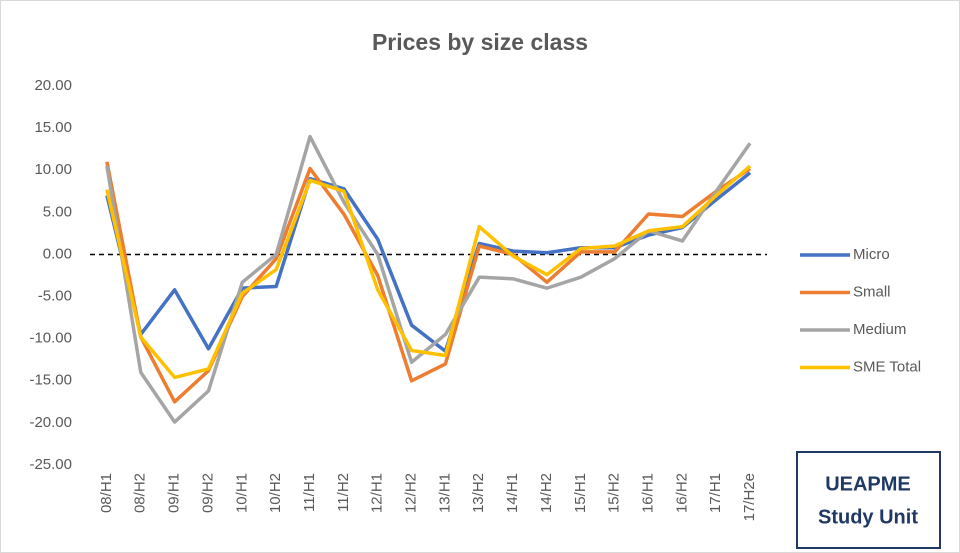 Image resolution: width=960 pixels, height=553 pixels. I want to click on x-tick-label: 13/H2, so click(478, 493).